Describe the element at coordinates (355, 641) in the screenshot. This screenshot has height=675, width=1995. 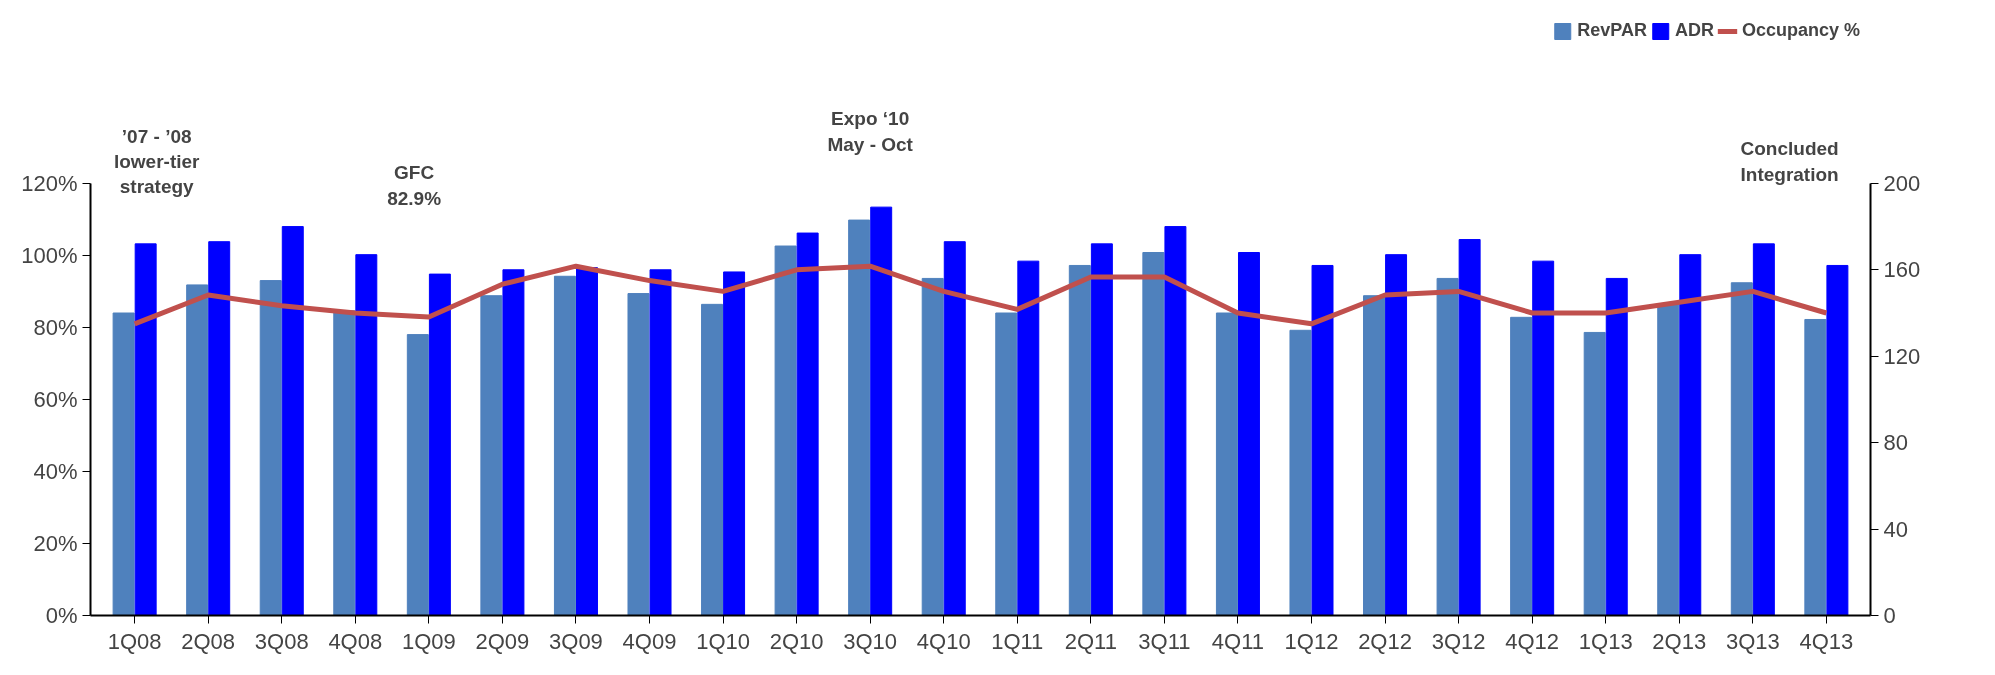
I see `x-tick-label: 4Q08` at that location.